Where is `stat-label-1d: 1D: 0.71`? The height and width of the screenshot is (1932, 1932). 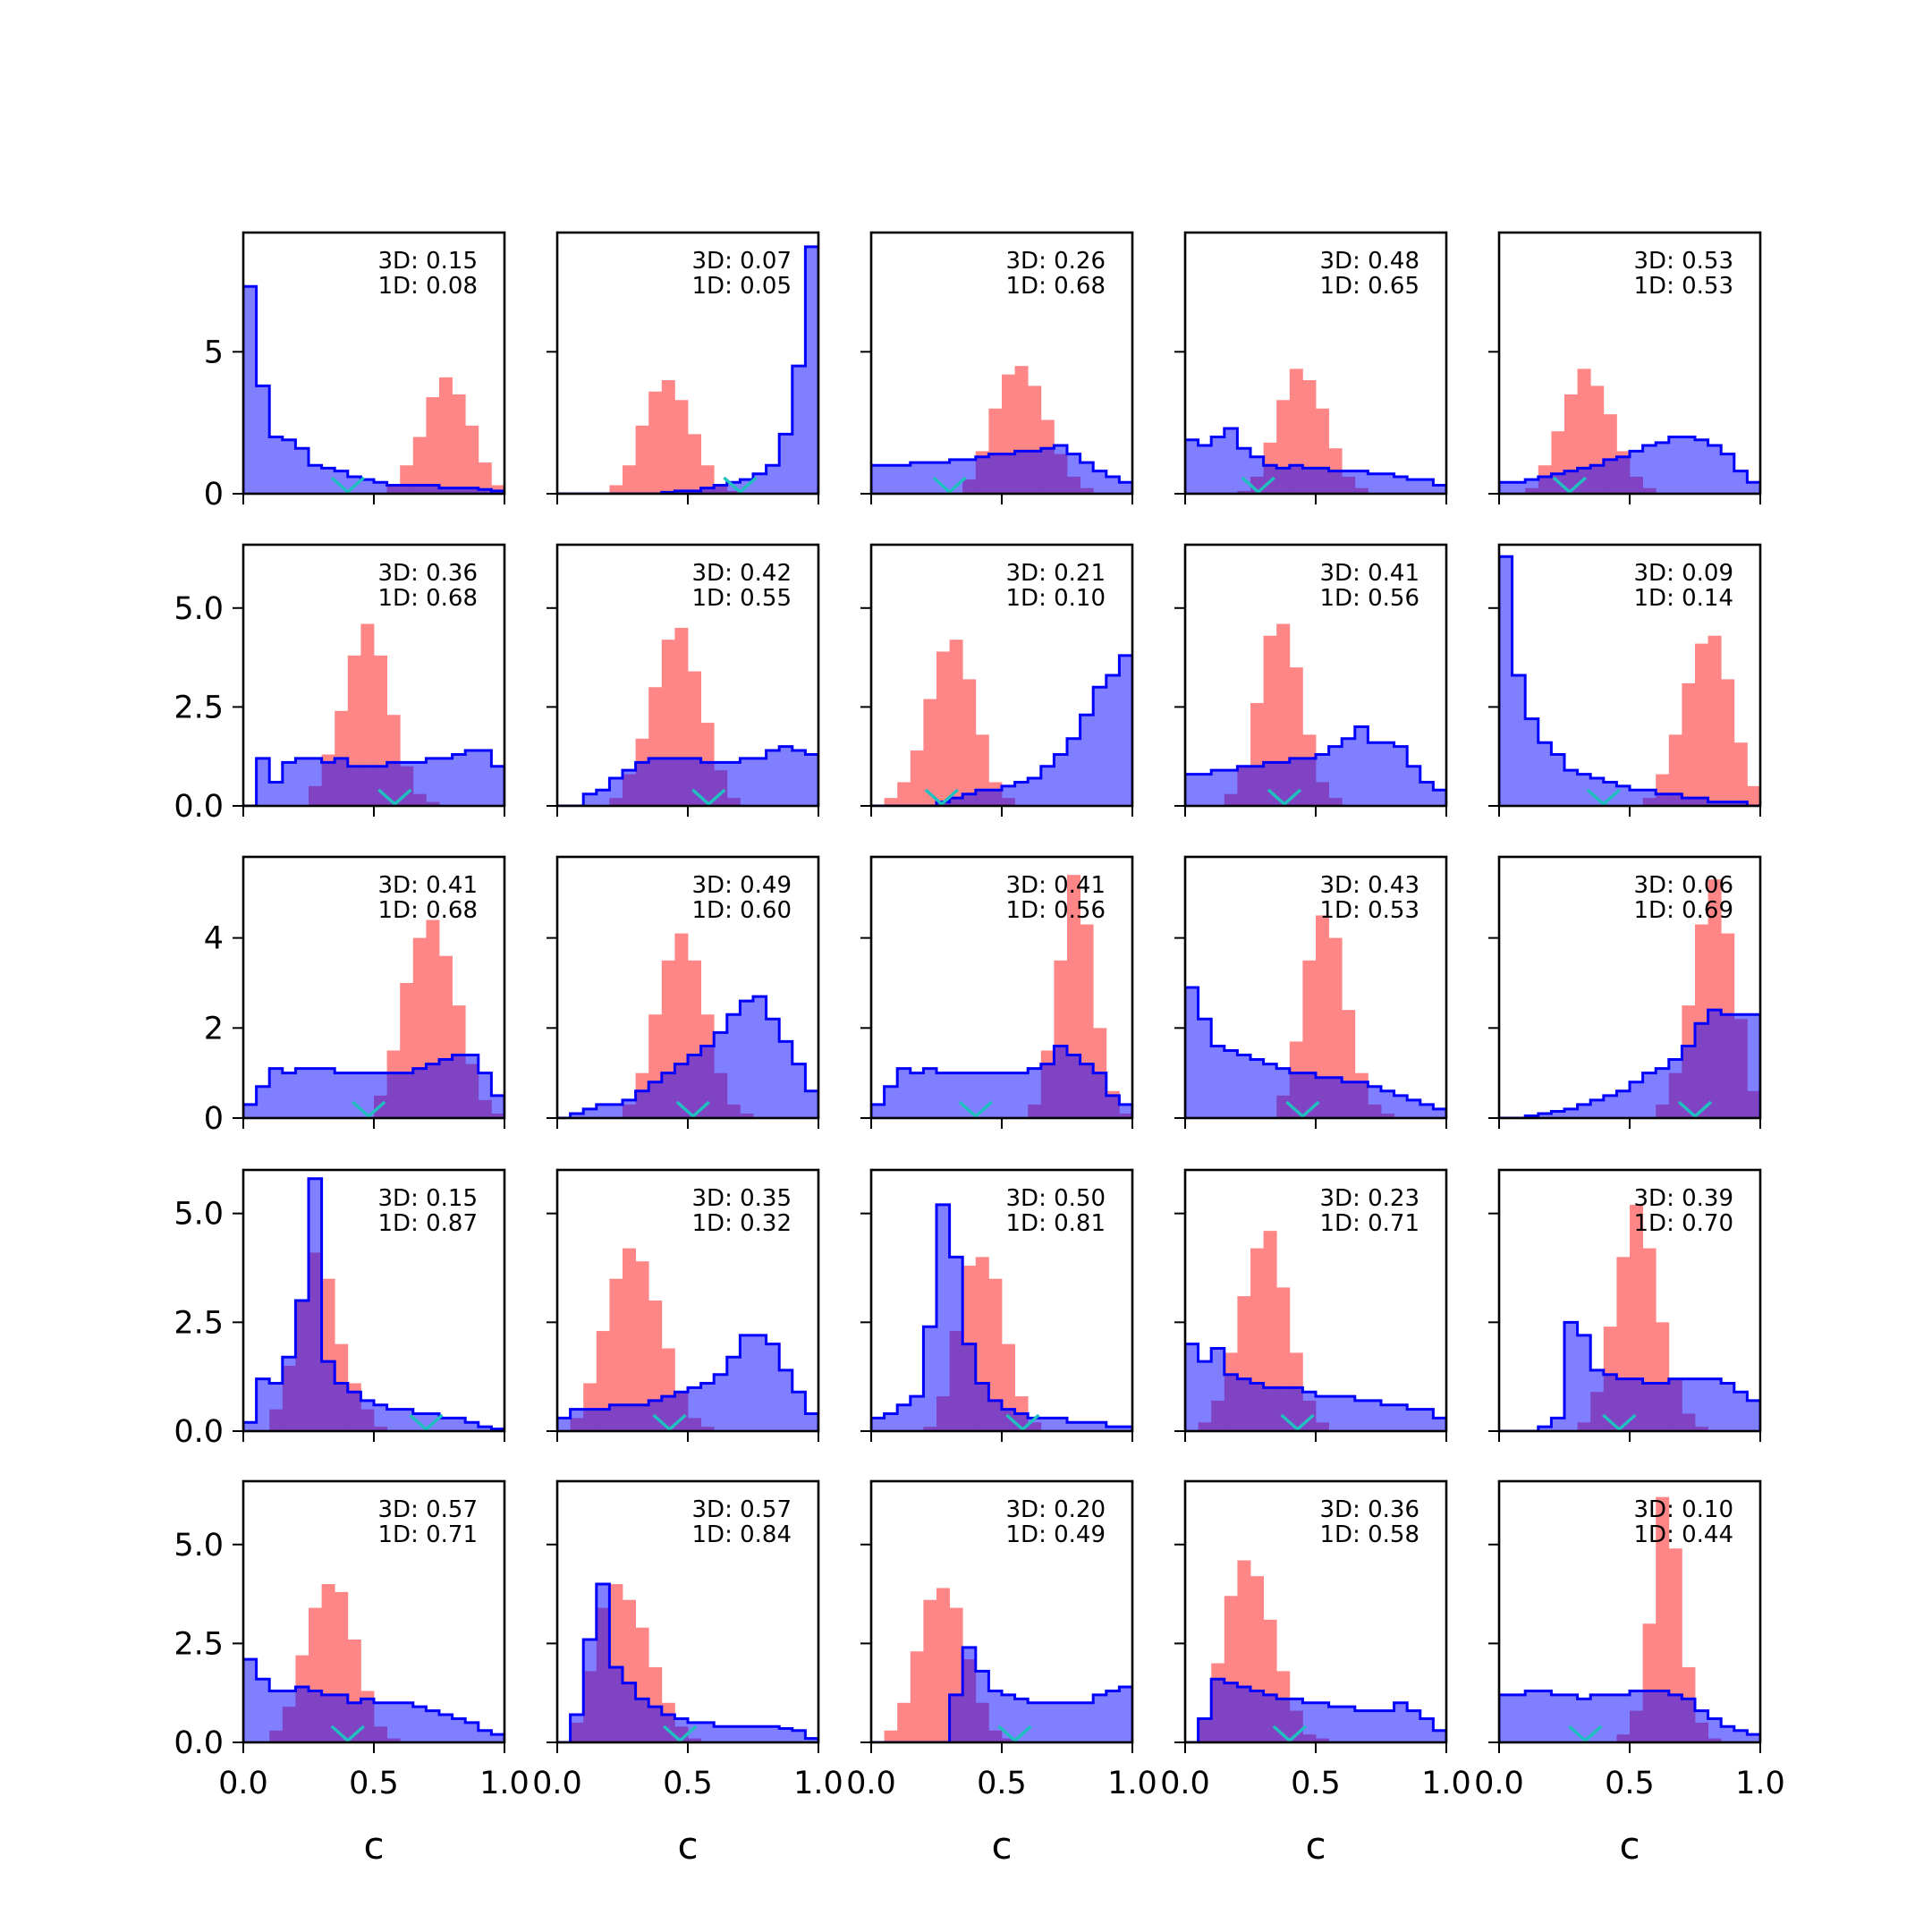 stat-label-1d: 1D: 0.71 is located at coordinates (428, 1534).